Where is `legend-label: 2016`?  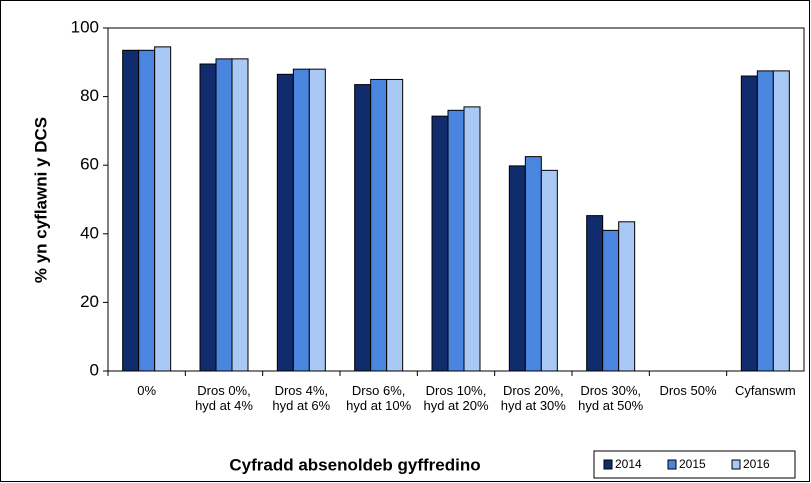
legend-label: 2016 is located at coordinates (756, 464).